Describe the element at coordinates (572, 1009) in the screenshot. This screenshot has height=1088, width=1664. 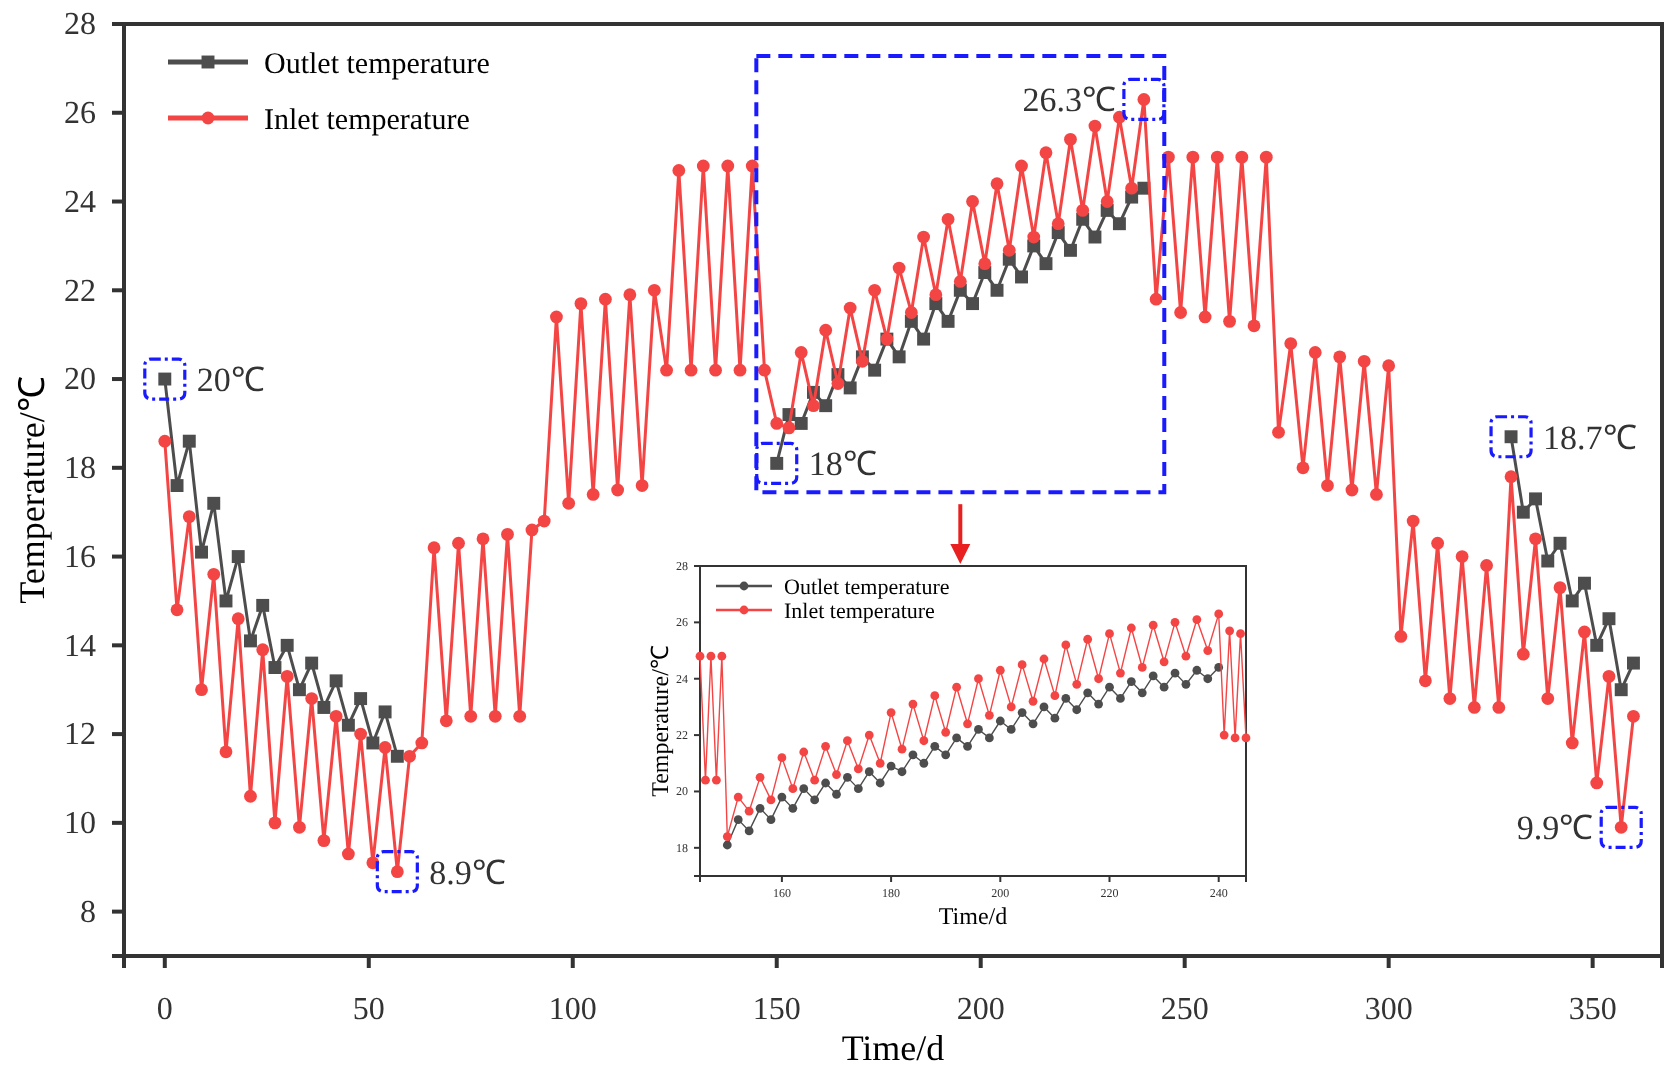
I see `x-tick-label: 100` at that location.